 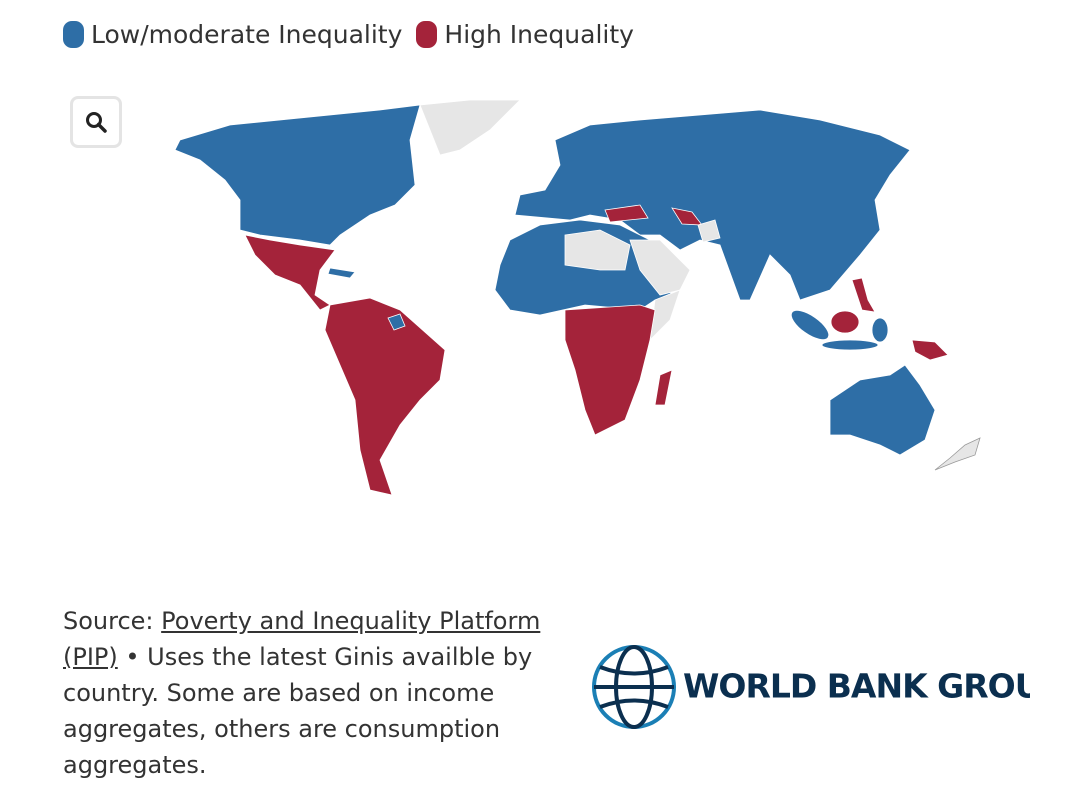 What do you see at coordinates (341, 273) in the screenshot?
I see `caribbean` at bounding box center [341, 273].